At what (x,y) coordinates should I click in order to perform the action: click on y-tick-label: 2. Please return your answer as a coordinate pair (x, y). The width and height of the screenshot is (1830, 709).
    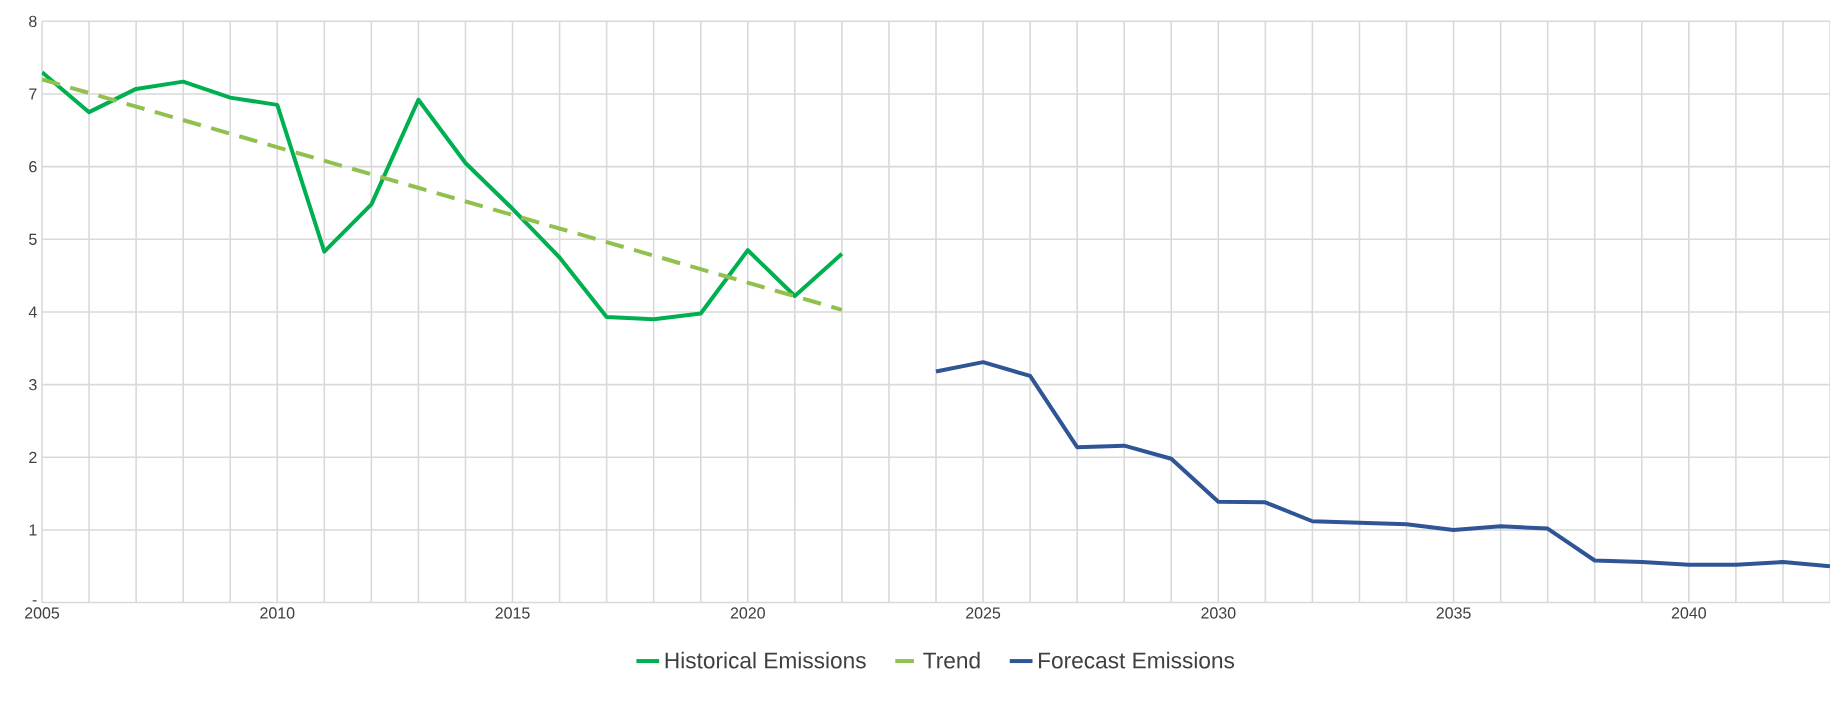
    Looking at the image, I should click on (33, 457).